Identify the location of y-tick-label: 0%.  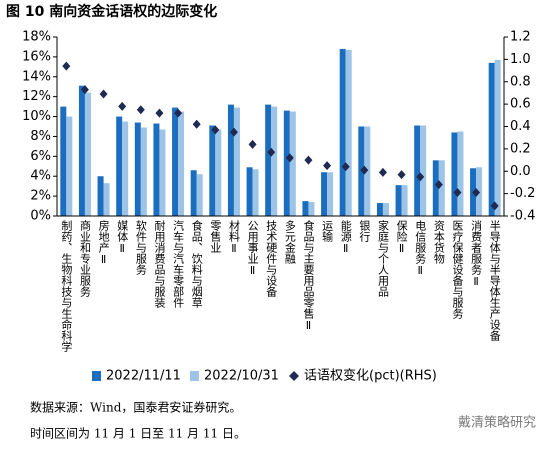
(40, 216).